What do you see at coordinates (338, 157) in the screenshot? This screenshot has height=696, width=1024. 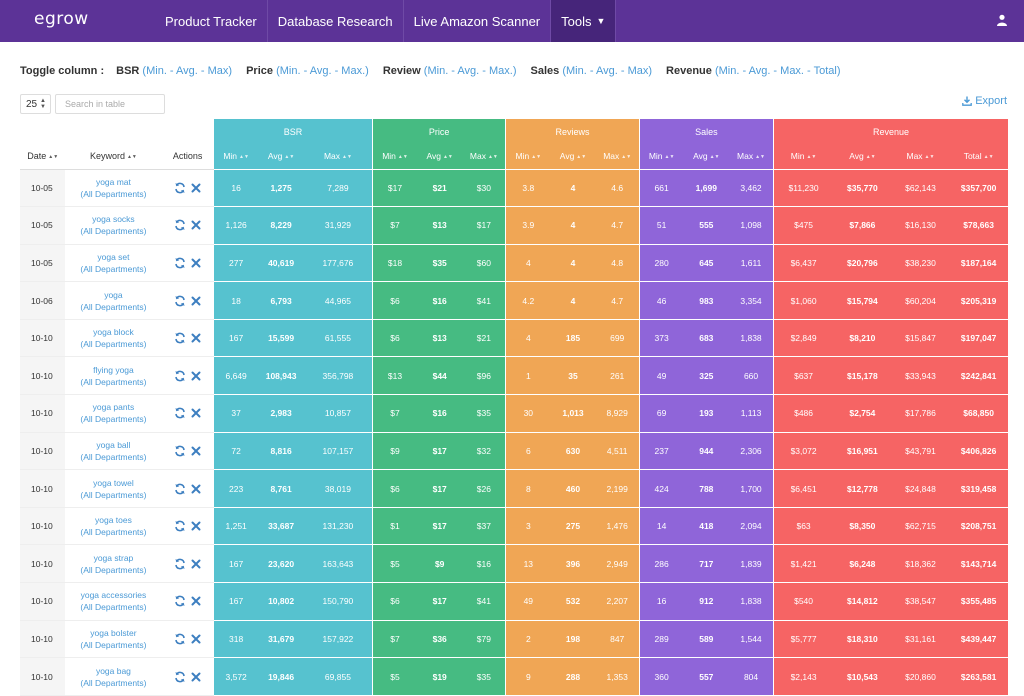 I see `column-header-bsr-max: Max ▲▼` at bounding box center [338, 157].